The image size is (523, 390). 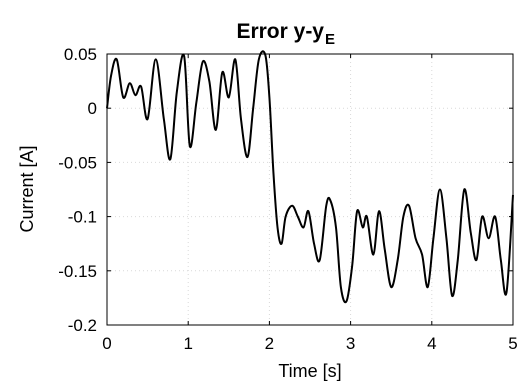 What do you see at coordinates (77, 271) in the screenshot?
I see `y-tick-label: -0.15` at bounding box center [77, 271].